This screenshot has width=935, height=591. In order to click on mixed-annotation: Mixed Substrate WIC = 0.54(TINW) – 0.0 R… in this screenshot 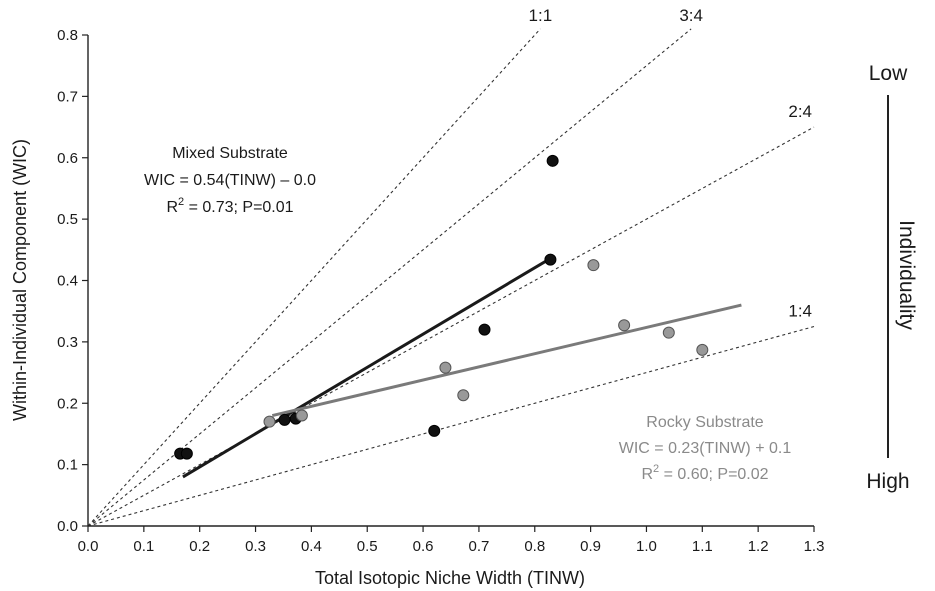, I will do `click(230, 180)`.